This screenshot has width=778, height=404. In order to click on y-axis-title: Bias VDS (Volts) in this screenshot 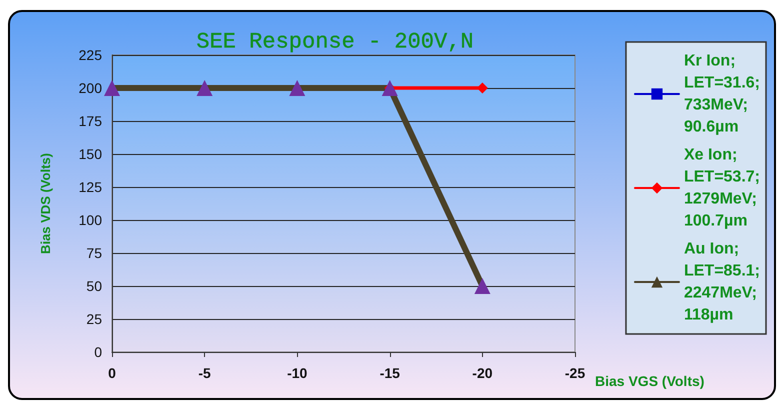, I will do `click(45, 203)`.